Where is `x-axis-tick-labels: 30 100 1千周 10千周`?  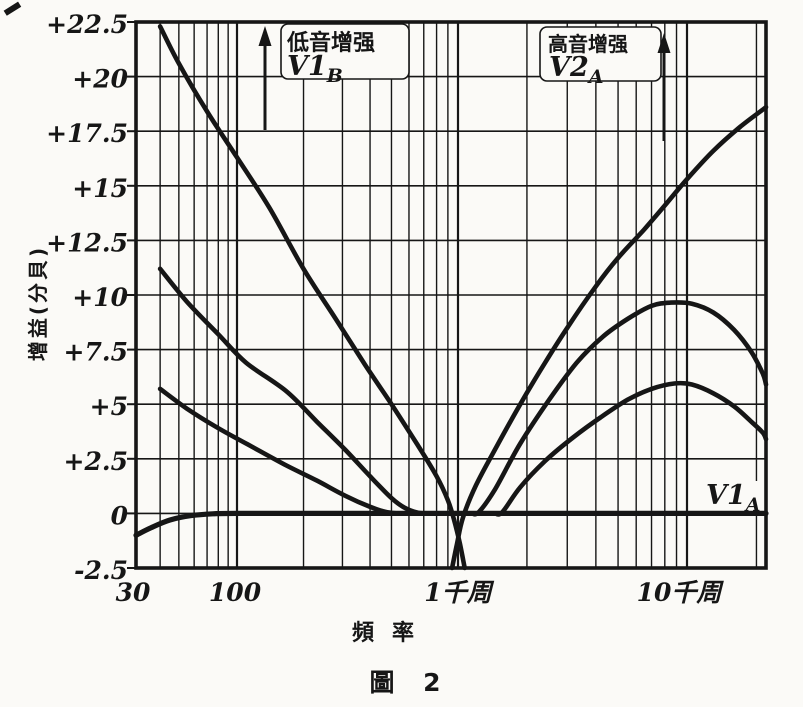 x-axis-tick-labels: 30 100 1千周 10千周 is located at coordinates (420, 592).